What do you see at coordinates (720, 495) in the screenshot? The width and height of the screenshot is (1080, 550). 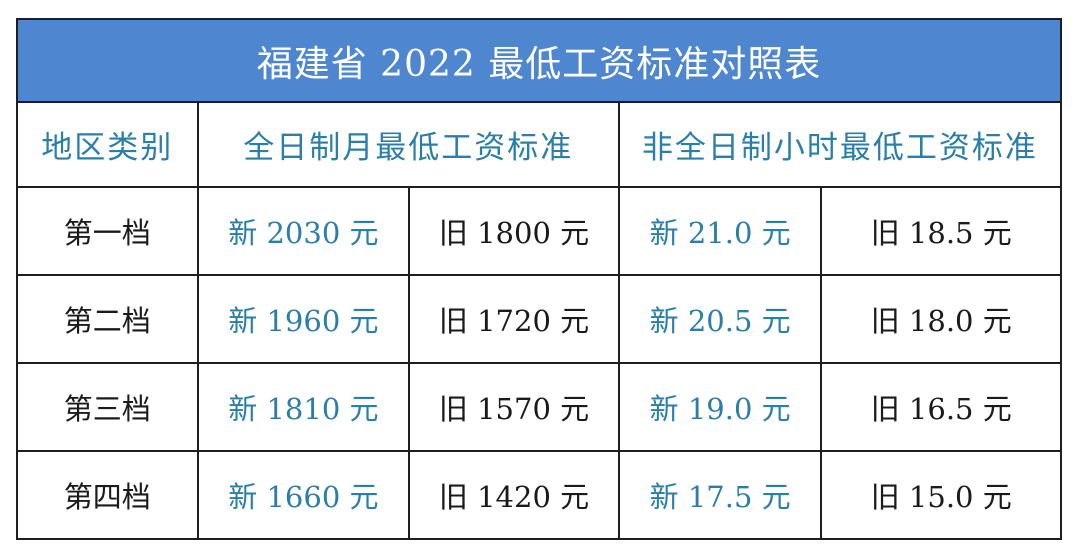 I see `hourly-new-cell: 新 17.5 元` at bounding box center [720, 495].